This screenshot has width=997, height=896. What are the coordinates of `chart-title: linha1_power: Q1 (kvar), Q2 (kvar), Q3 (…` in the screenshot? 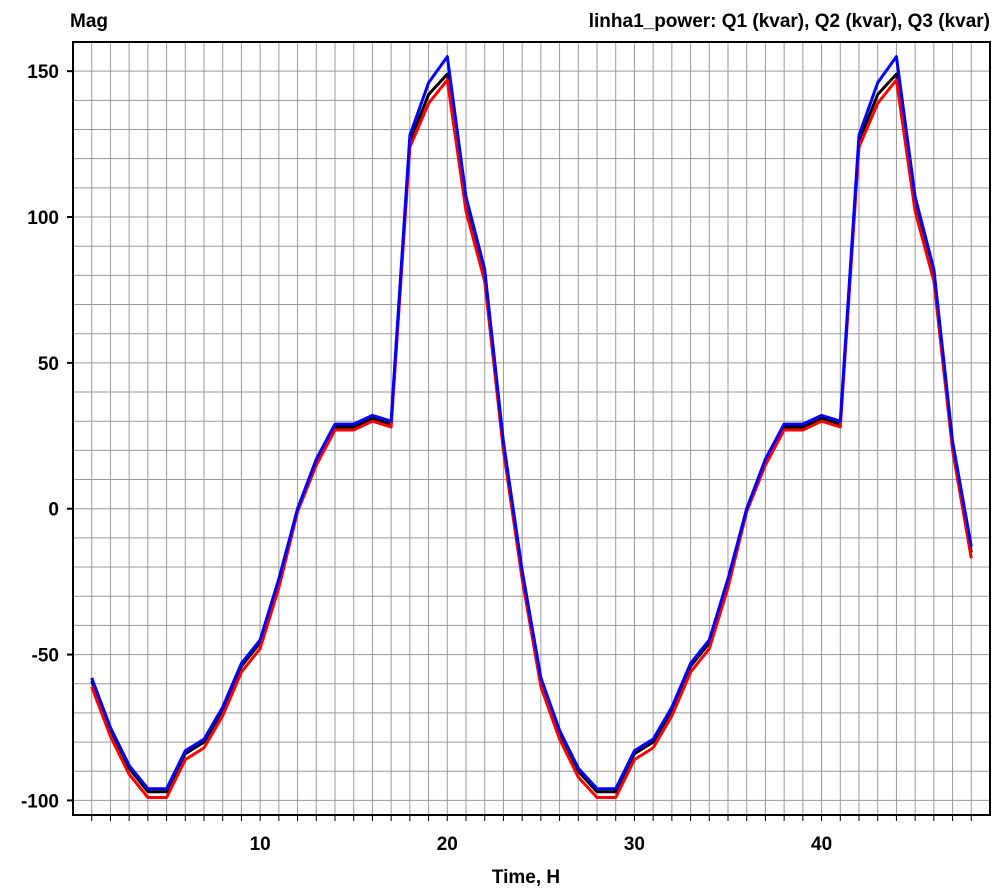 It's located at (789, 21).